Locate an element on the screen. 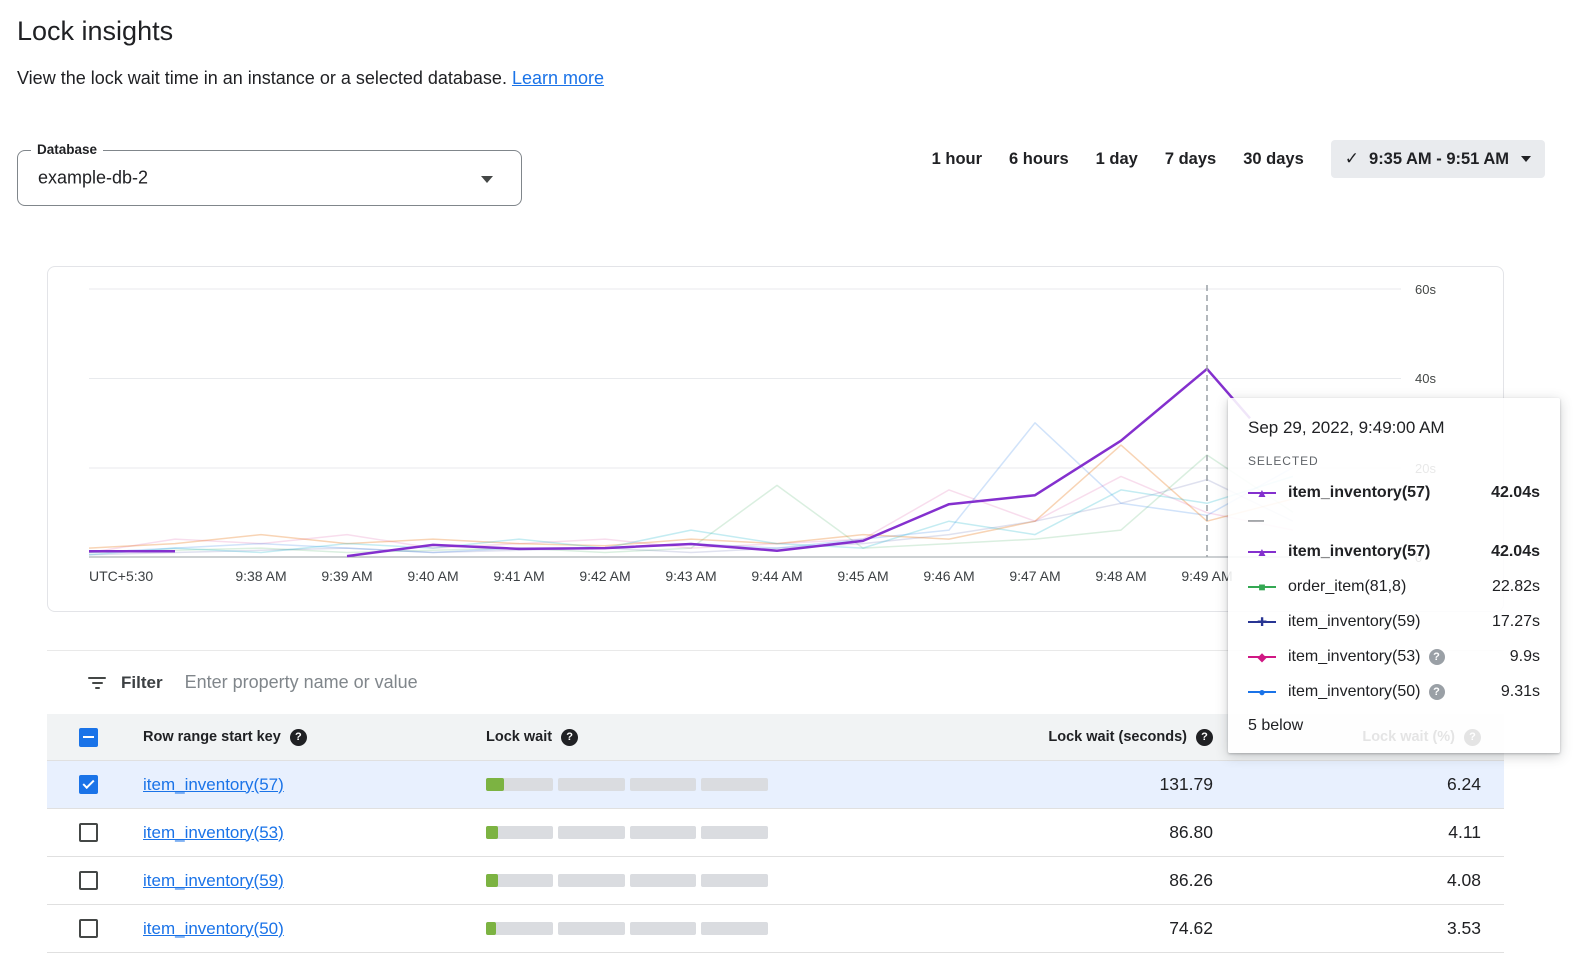 This screenshot has height=972, width=1594. y-tick-60s: 60s is located at coordinates (1425, 289).